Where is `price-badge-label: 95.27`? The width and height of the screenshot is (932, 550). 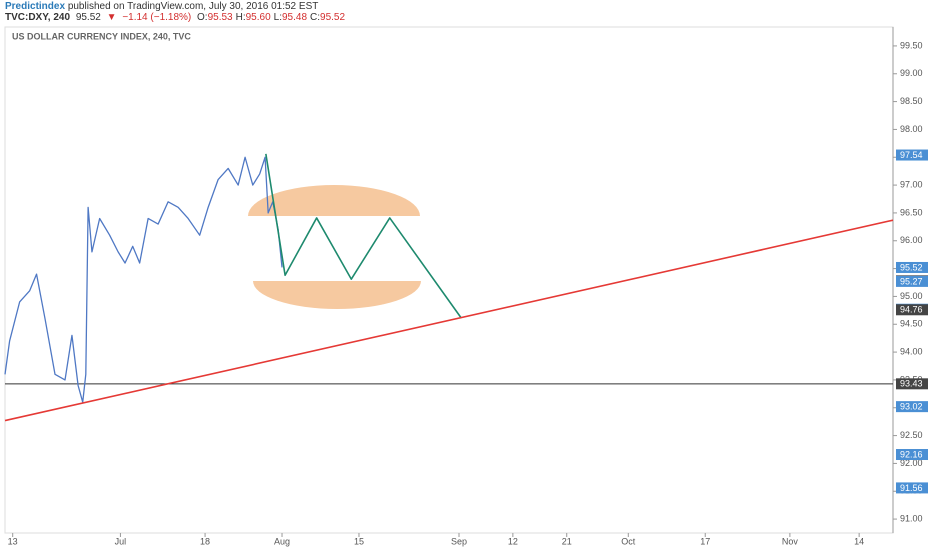 price-badge-label: 95.27 is located at coordinates (911, 281).